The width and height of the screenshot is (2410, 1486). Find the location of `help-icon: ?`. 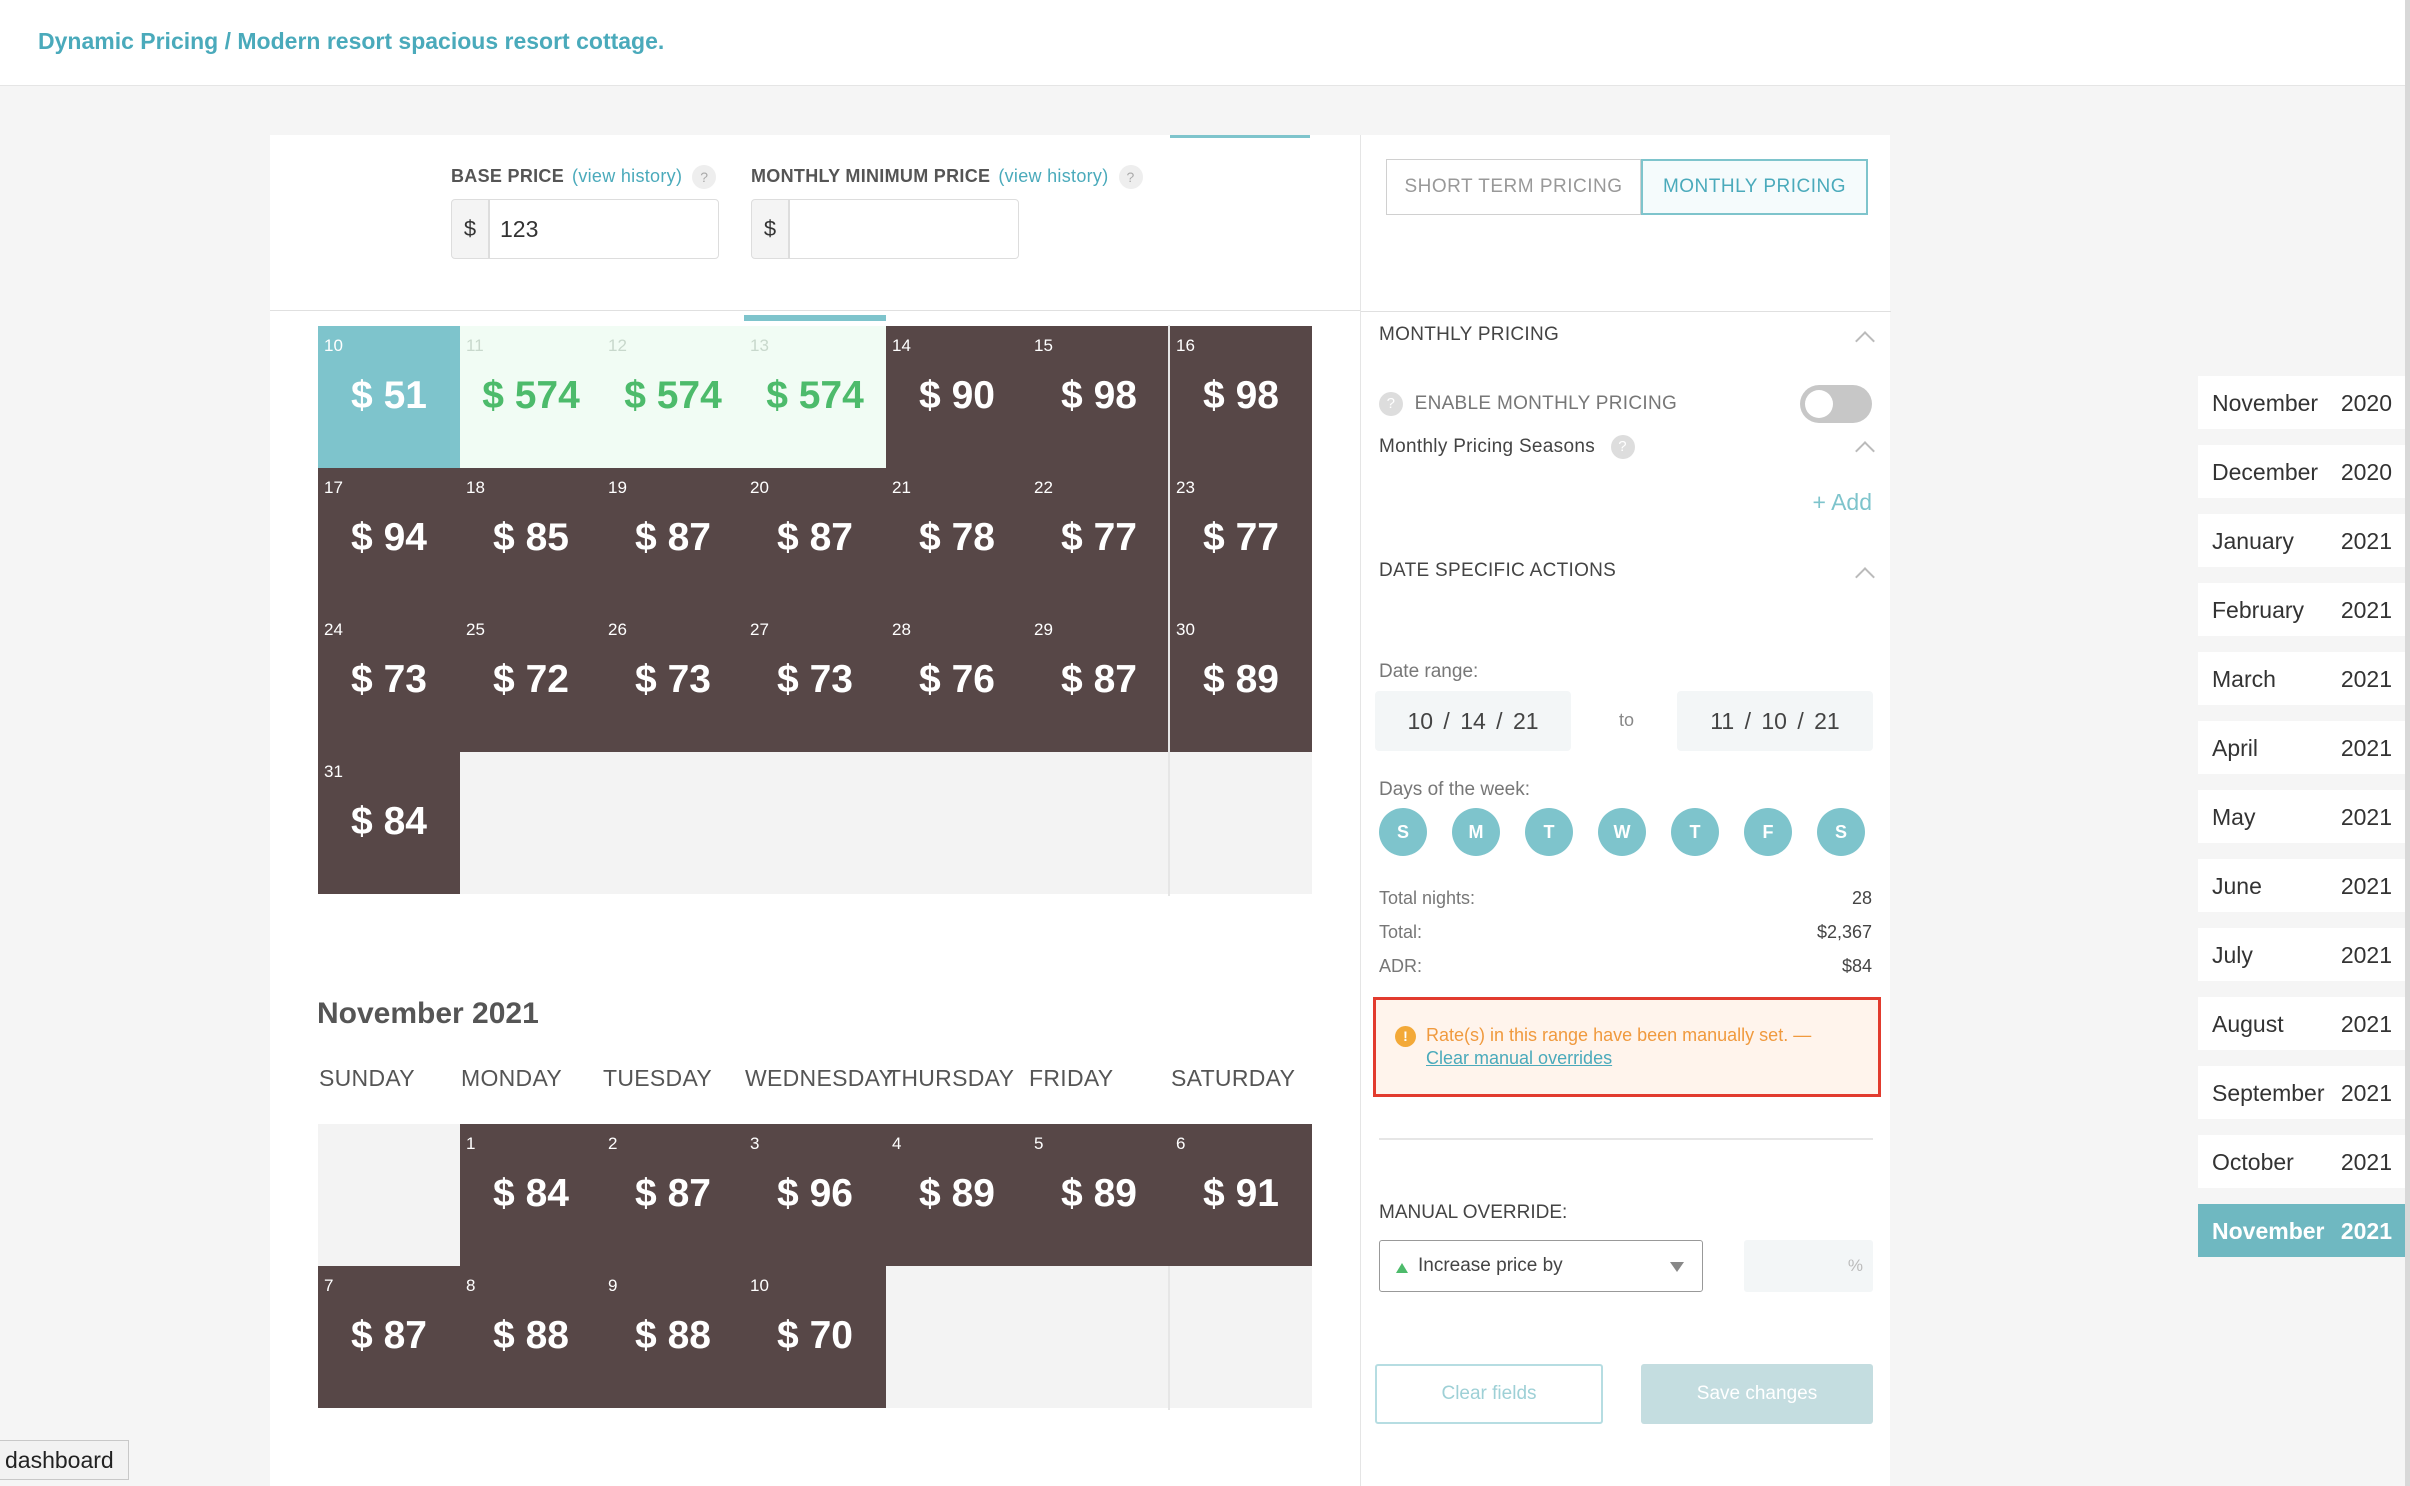

help-icon: ? is located at coordinates (1391, 404).